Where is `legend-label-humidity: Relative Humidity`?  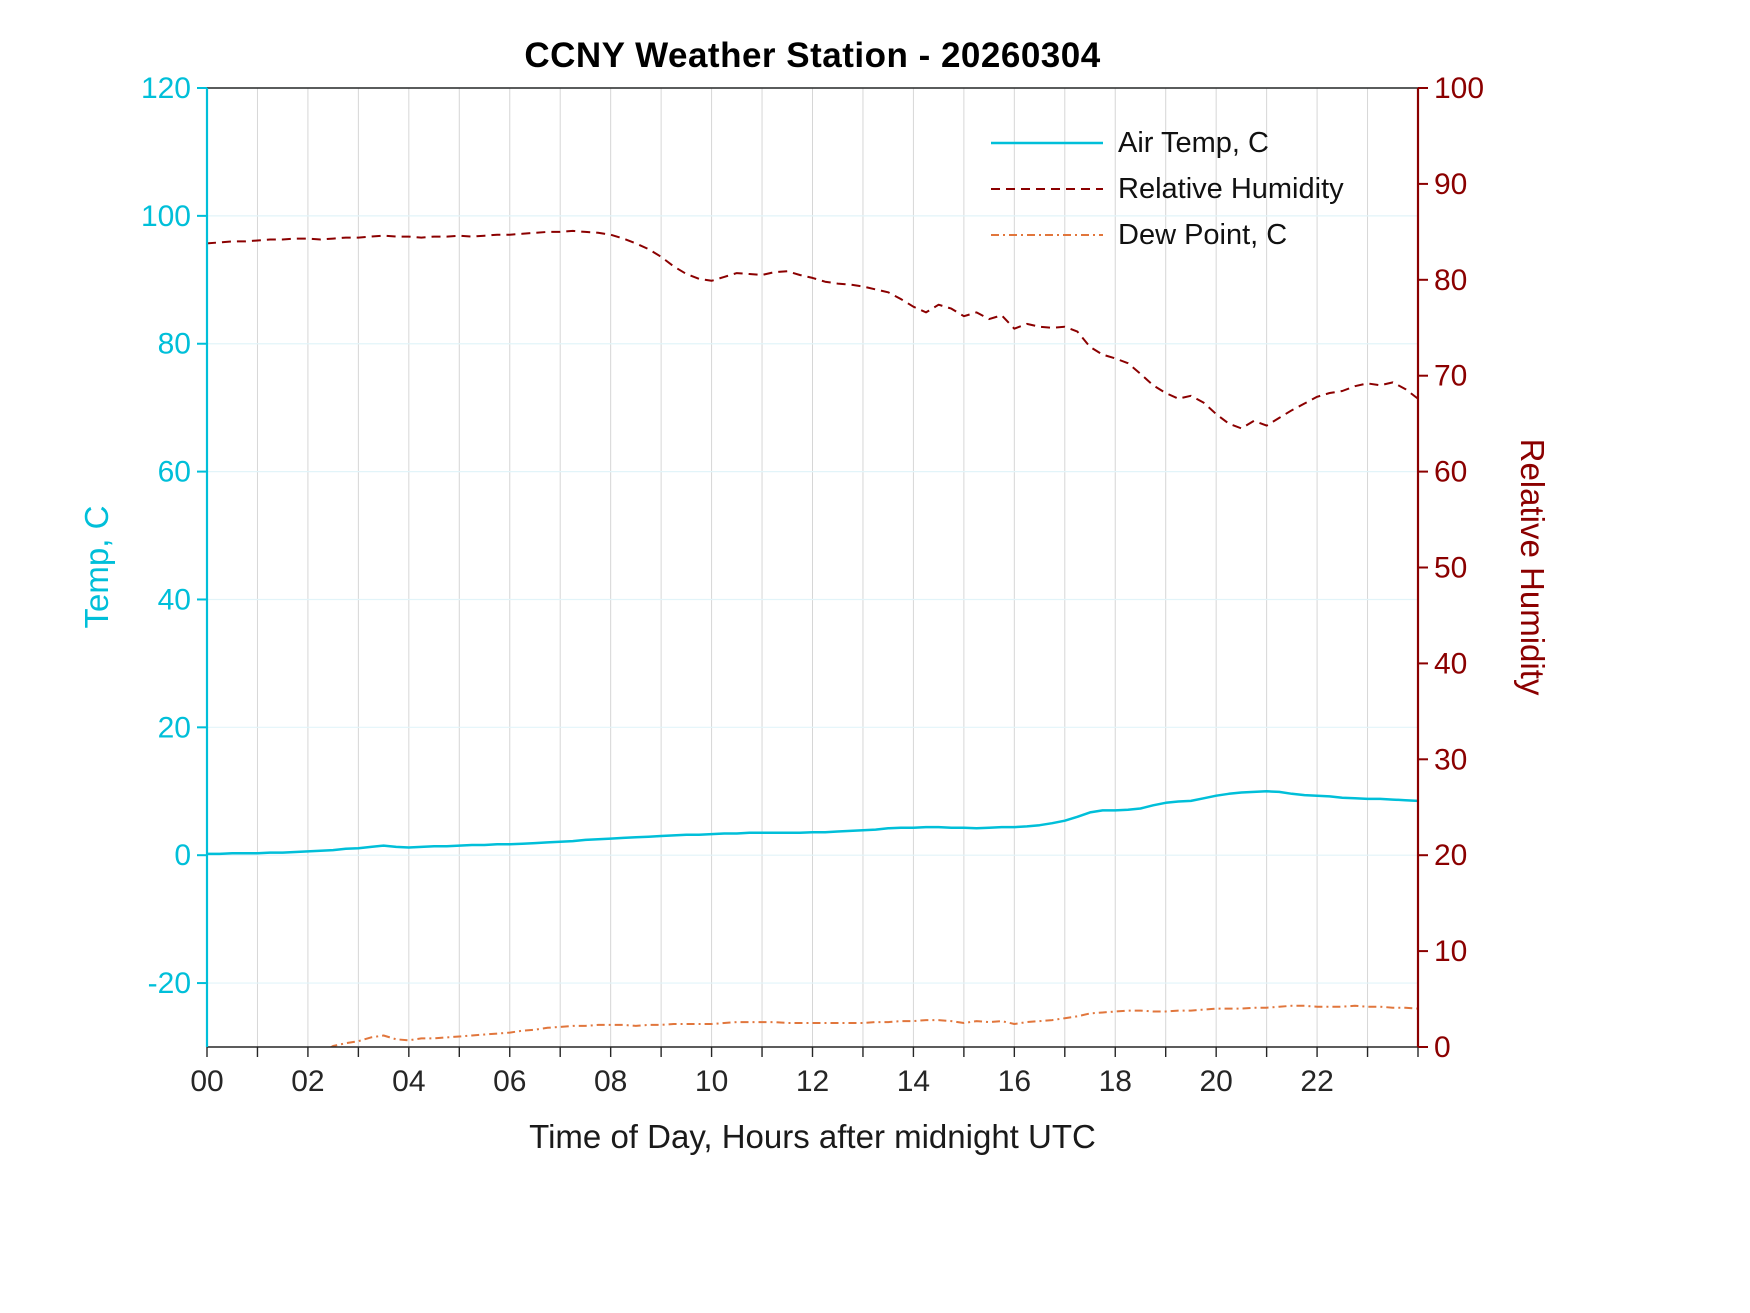 legend-label-humidity: Relative Humidity is located at coordinates (1231, 188).